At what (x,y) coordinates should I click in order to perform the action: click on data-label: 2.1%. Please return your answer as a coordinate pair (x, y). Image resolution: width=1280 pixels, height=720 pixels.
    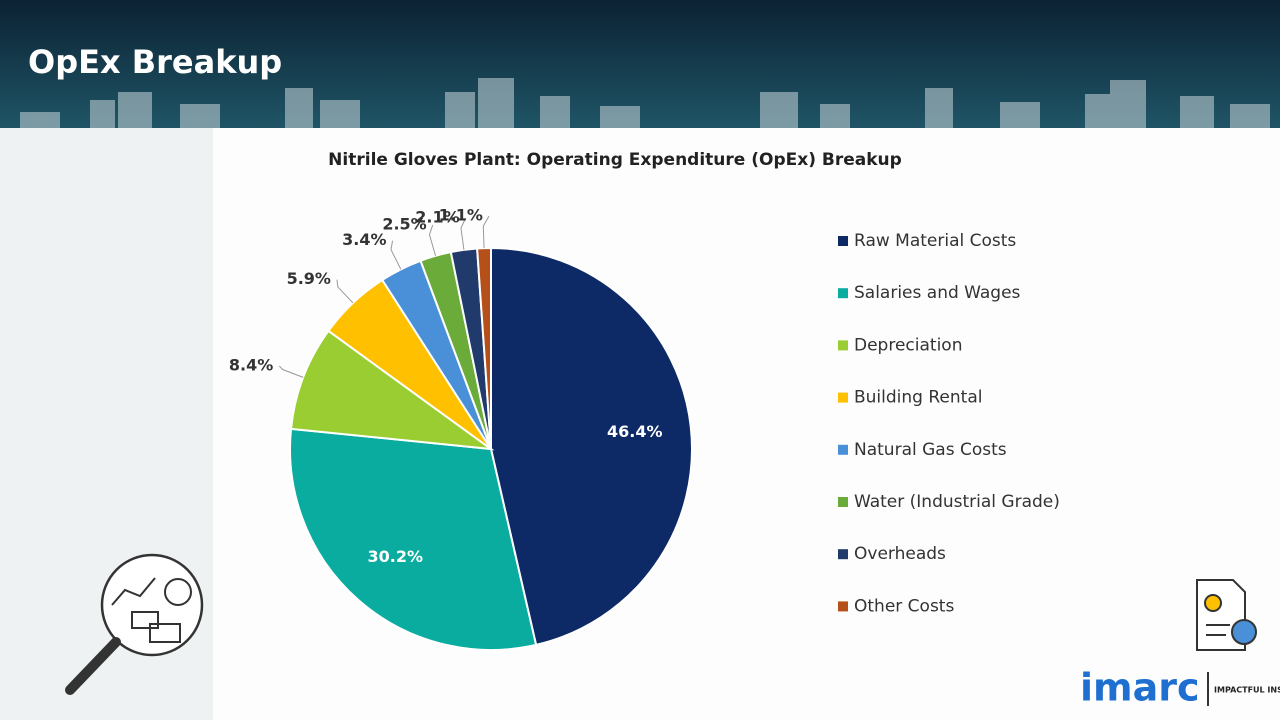
    Looking at the image, I should click on (437, 217).